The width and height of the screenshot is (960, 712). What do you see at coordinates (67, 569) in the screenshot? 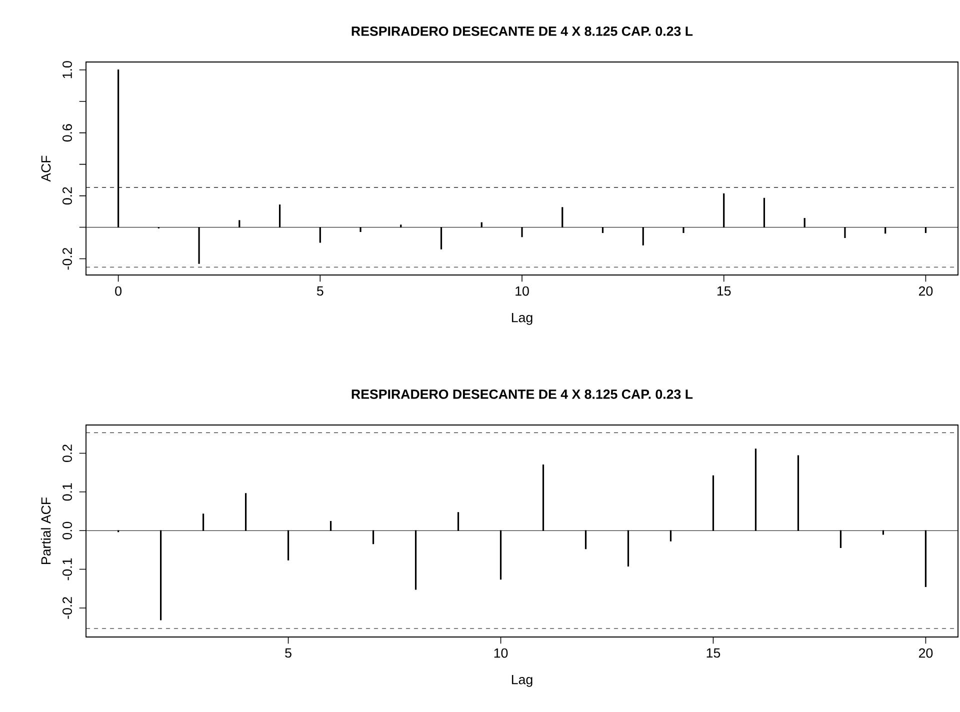
I see `y-tick-label: -0.1` at bounding box center [67, 569].